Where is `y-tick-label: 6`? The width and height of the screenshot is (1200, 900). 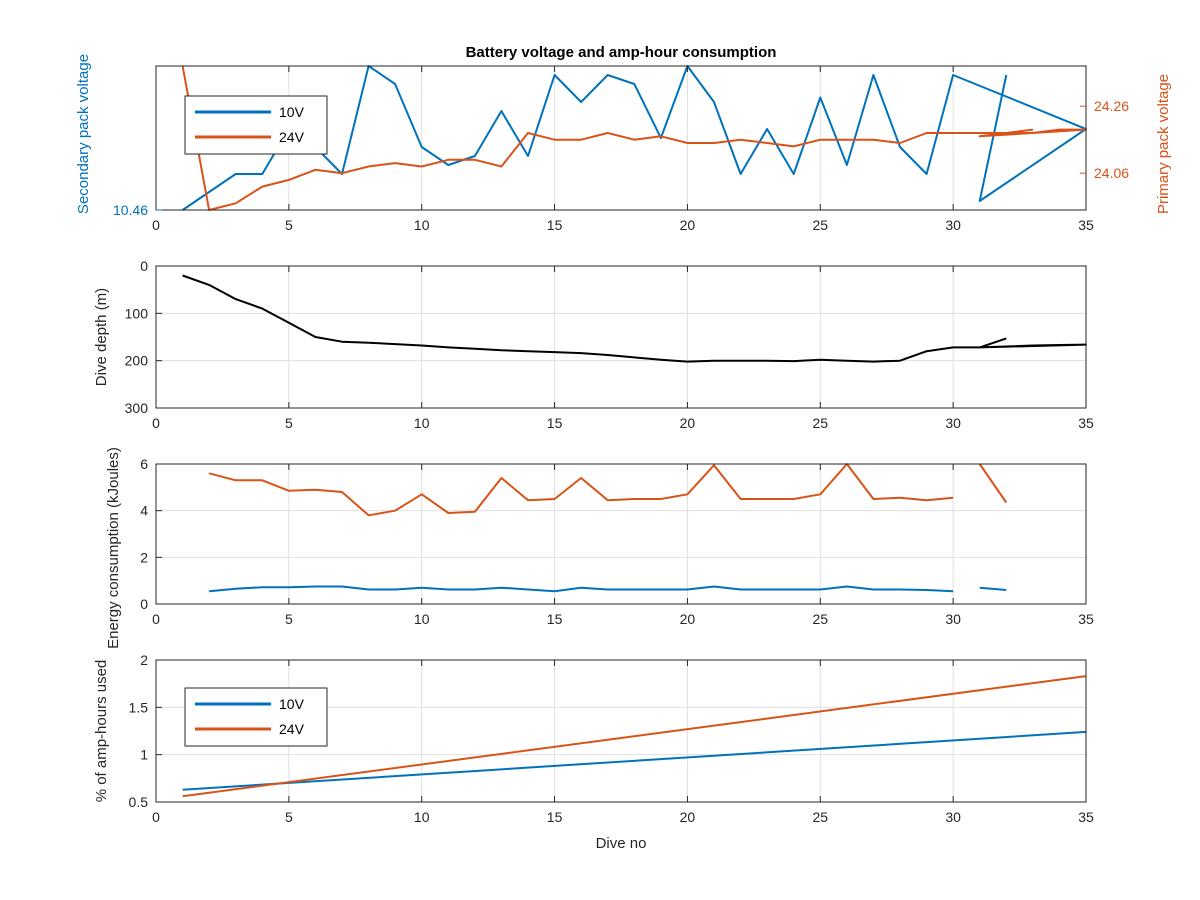 y-tick-label: 6 is located at coordinates (144, 464).